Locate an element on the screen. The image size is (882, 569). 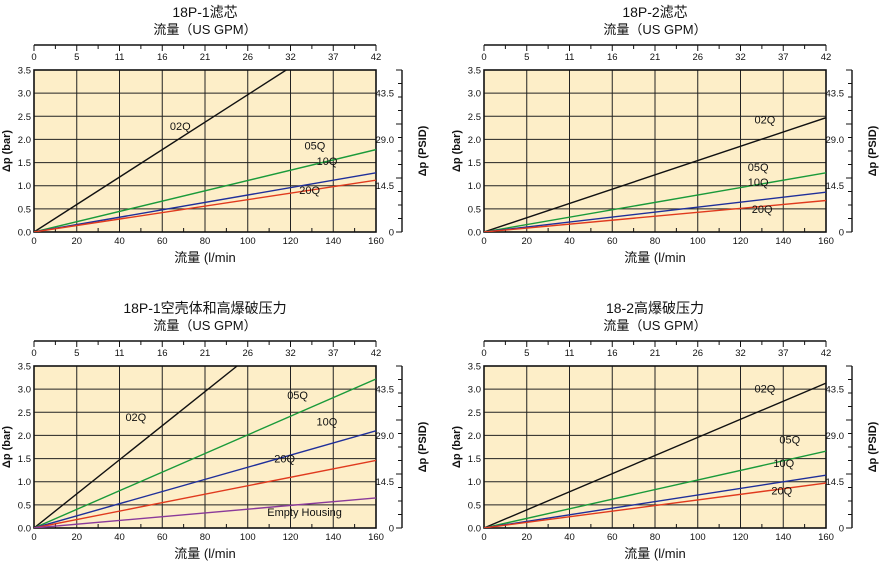
top-tick-label: 32 is located at coordinates (290, 353).